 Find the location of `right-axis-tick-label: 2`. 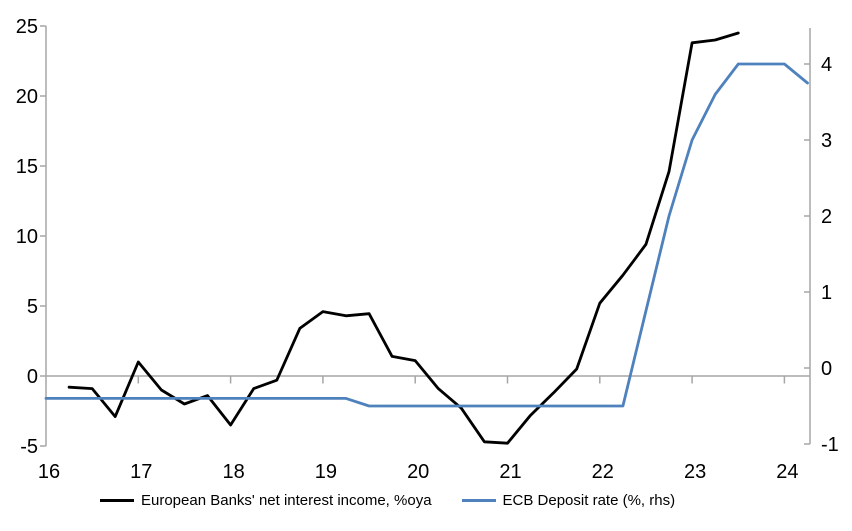

right-axis-tick-label: 2 is located at coordinates (826, 217).